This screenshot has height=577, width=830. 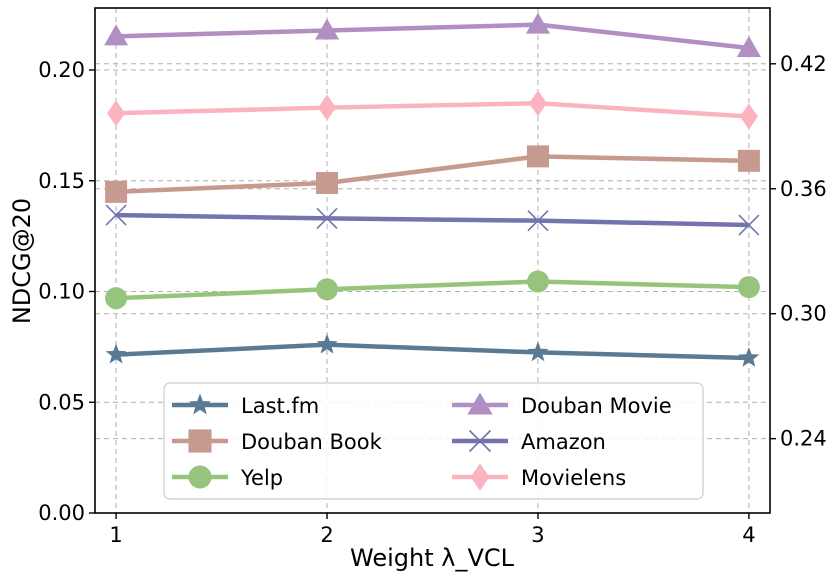 I want to click on y-tick-label: 0.20, so click(x=61, y=70).